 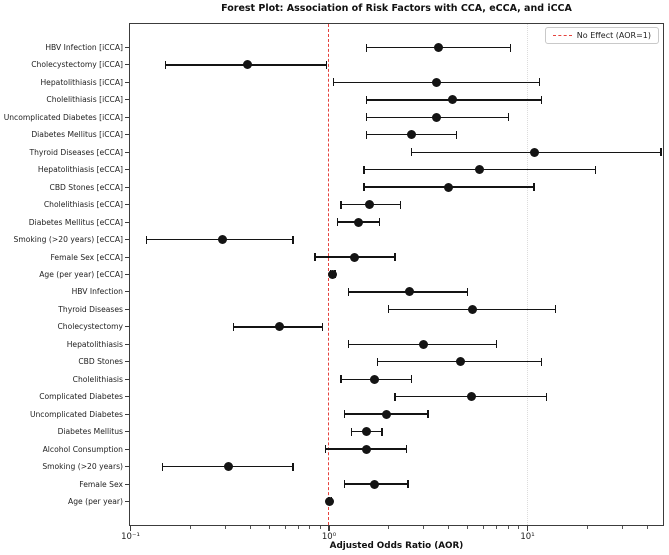 I want to click on y-axis-label: Thyroid Diseases [eCCA], so click(x=76, y=152).